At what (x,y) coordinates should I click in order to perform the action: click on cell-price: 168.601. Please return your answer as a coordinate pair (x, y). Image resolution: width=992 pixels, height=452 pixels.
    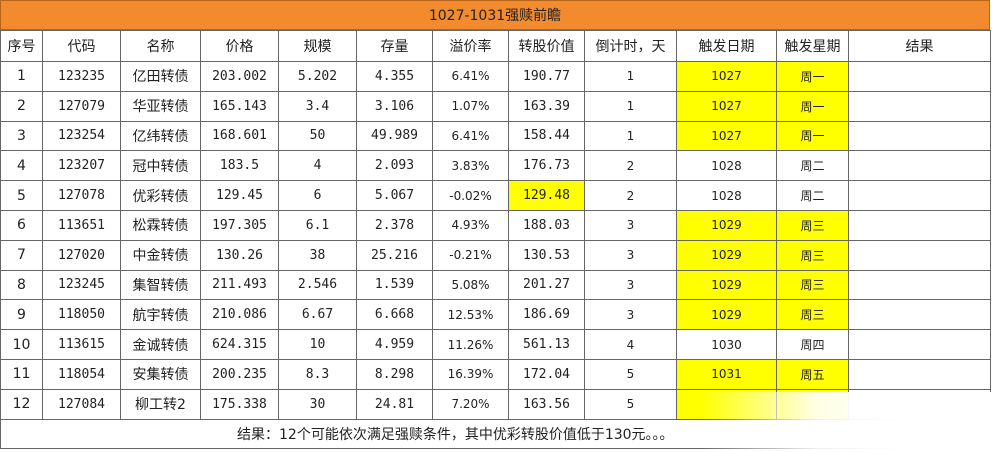
    Looking at the image, I should click on (239, 136).